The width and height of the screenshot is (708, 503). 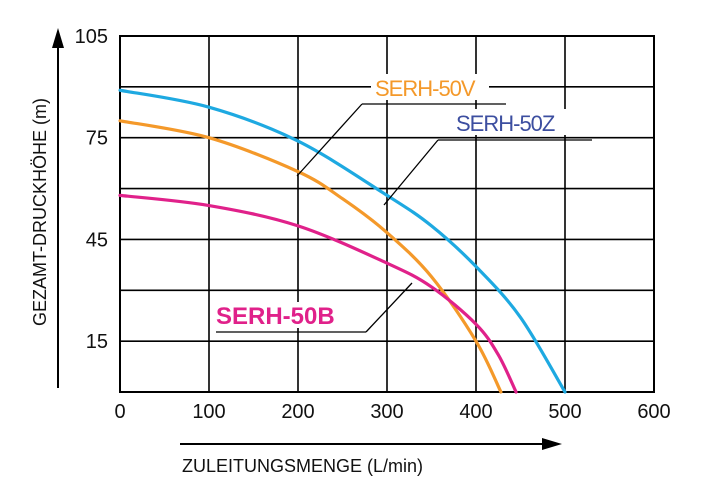 What do you see at coordinates (389, 307) in the screenshot?
I see `label-leader-serh-50b` at bounding box center [389, 307].